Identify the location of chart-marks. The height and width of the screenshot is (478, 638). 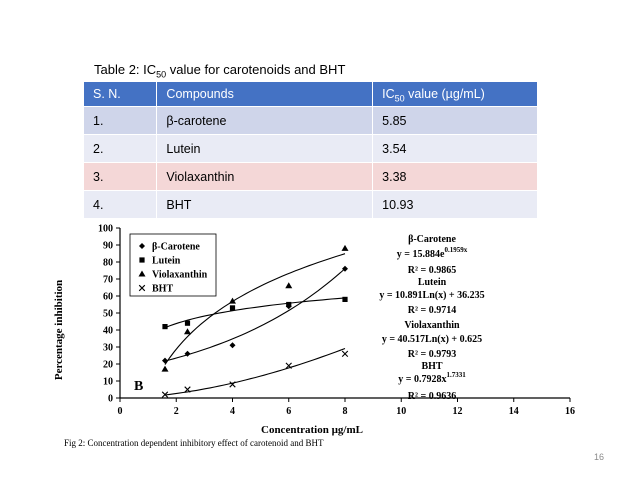
(255, 321).